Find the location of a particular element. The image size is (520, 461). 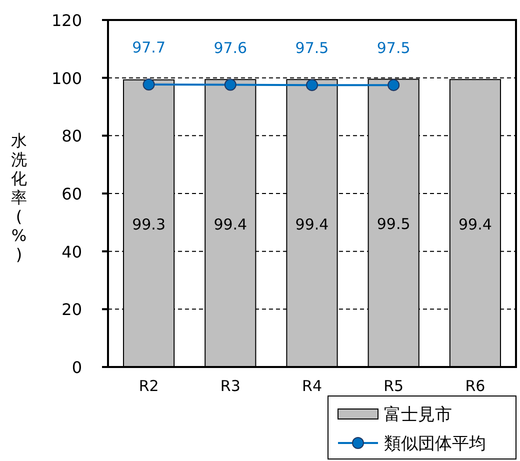

data-label: 99.5 is located at coordinates (393, 224).